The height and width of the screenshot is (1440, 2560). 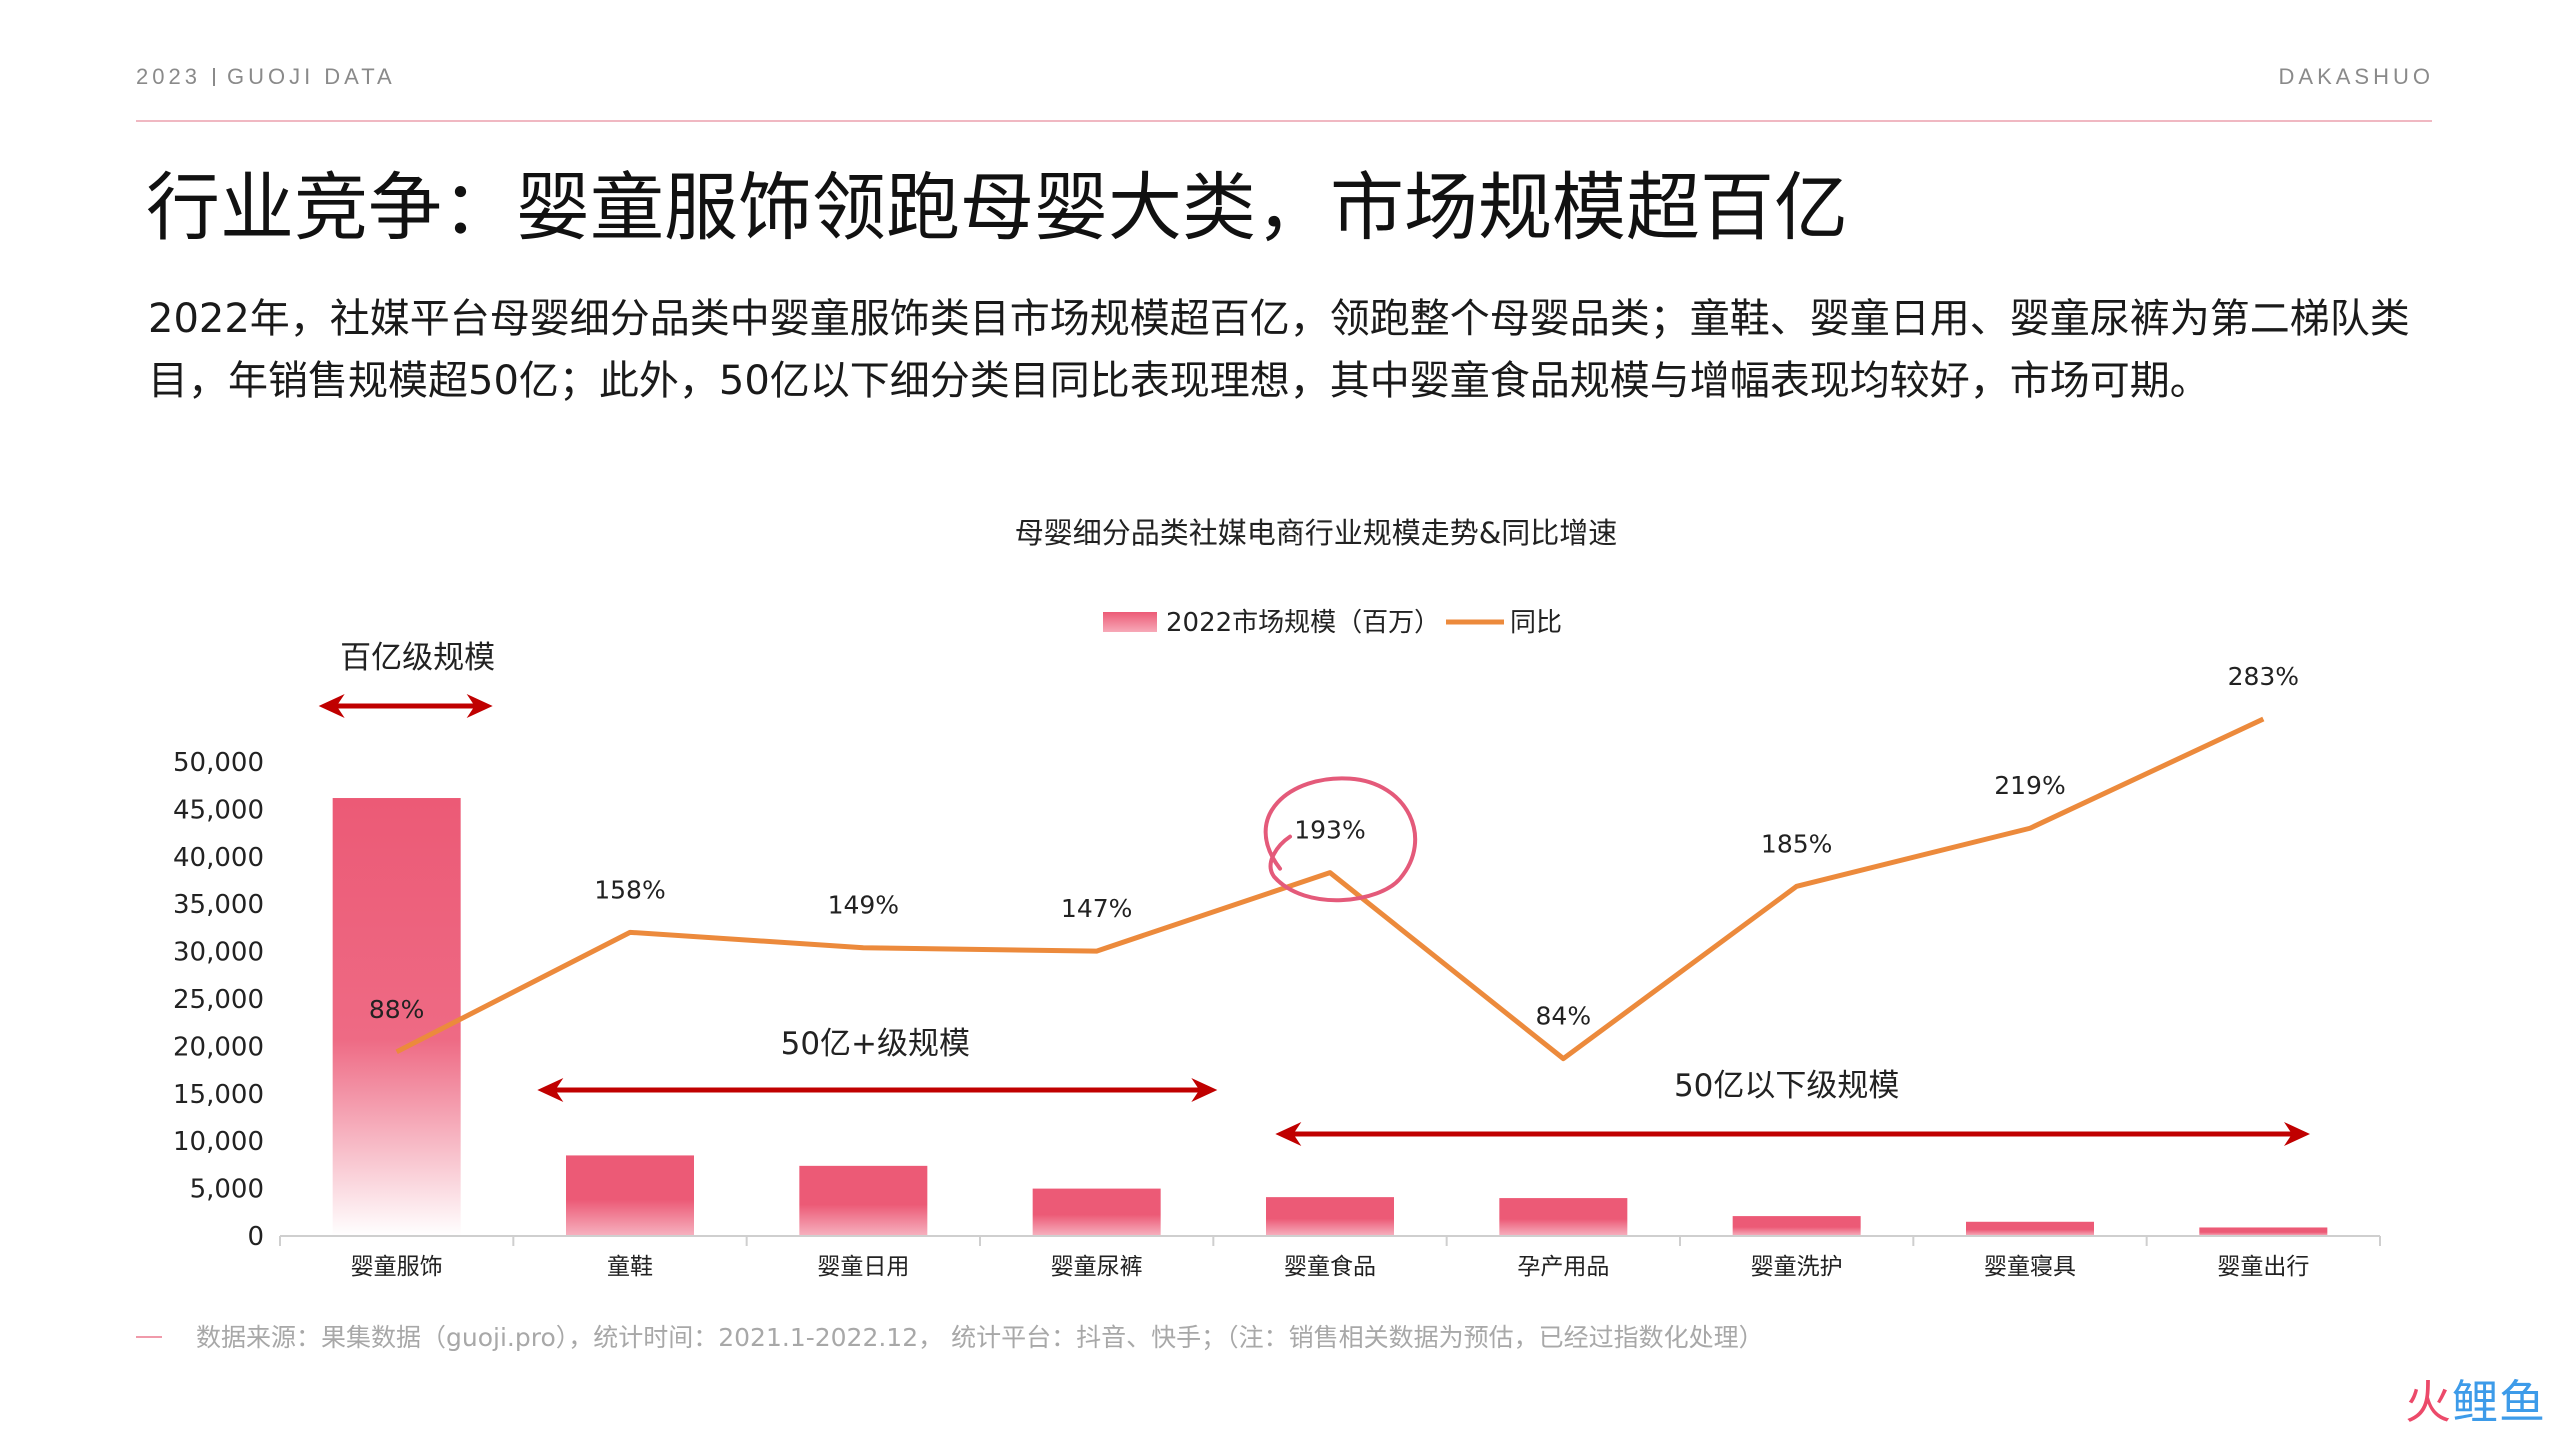 What do you see at coordinates (213, 77) in the screenshot?
I see `header-separator` at bounding box center [213, 77].